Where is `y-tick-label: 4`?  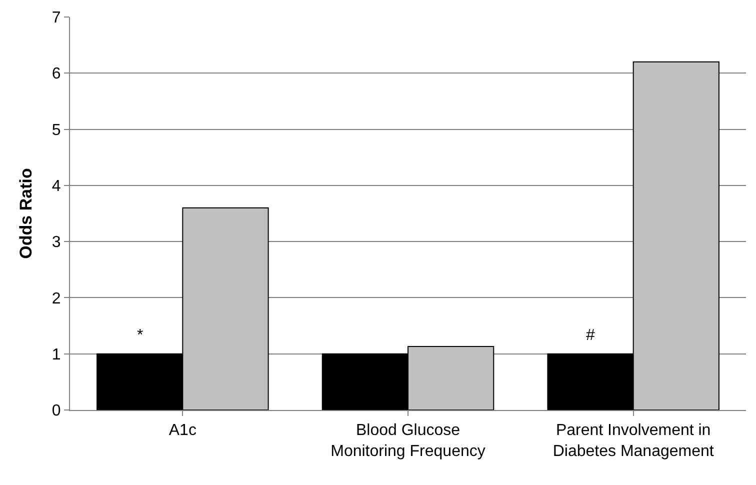 y-tick-label: 4 is located at coordinates (56, 187).